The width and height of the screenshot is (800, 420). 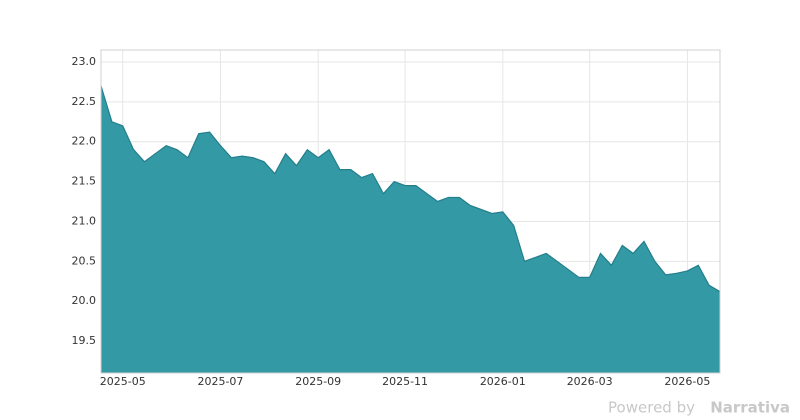 What do you see at coordinates (220, 381) in the screenshot?
I see `x-tick-label: 2025-07` at bounding box center [220, 381].